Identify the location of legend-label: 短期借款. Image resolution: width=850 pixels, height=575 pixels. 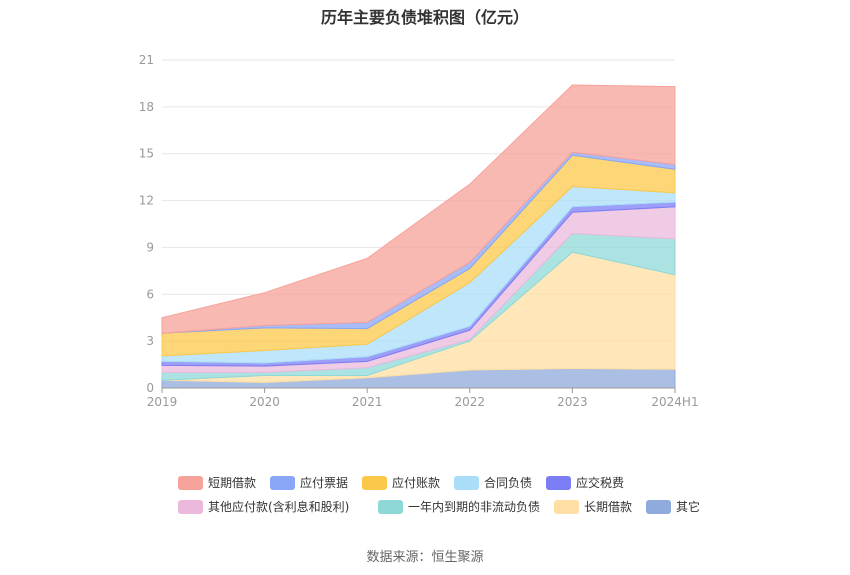
(232, 483).